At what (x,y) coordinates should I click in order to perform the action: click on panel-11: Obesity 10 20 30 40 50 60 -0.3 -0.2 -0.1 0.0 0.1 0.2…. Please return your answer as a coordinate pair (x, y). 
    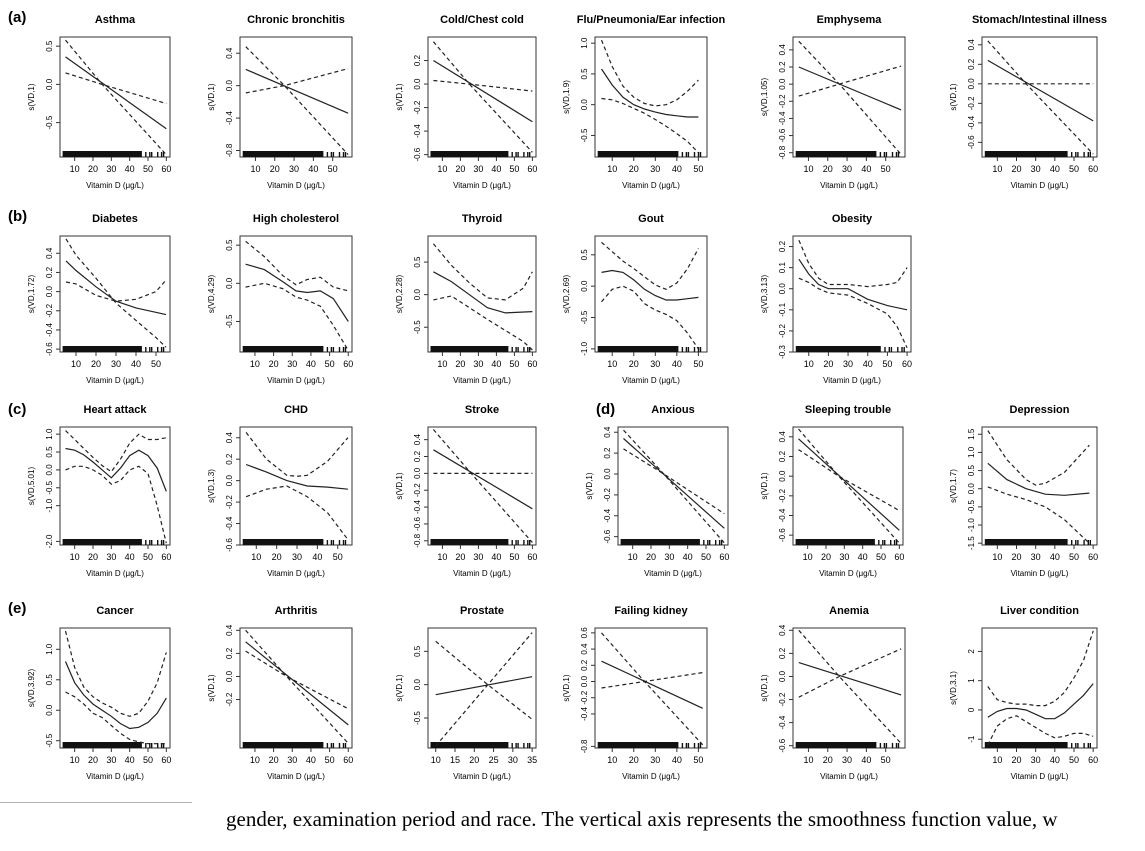
    Looking at the image, I should click on (836, 299).